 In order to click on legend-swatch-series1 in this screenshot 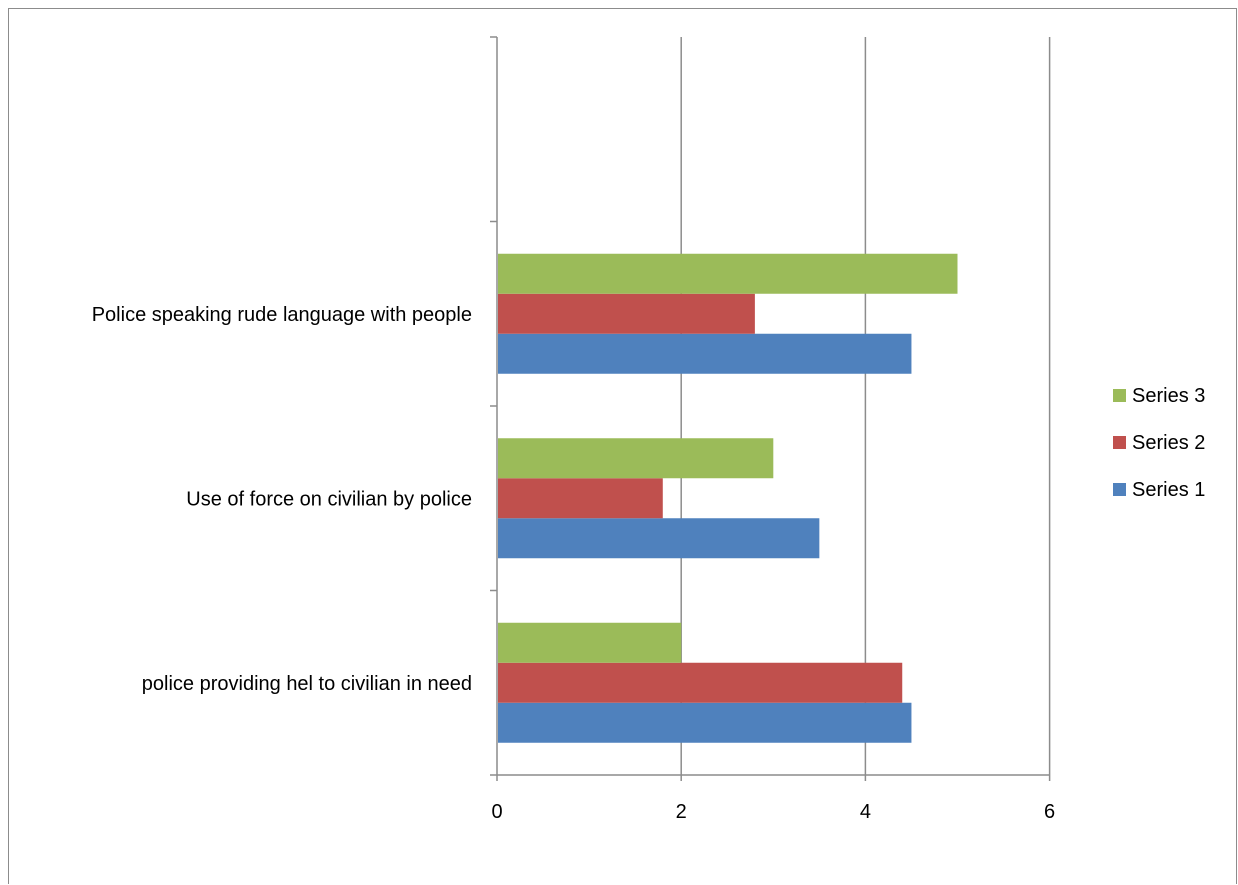, I will do `click(1119, 489)`.